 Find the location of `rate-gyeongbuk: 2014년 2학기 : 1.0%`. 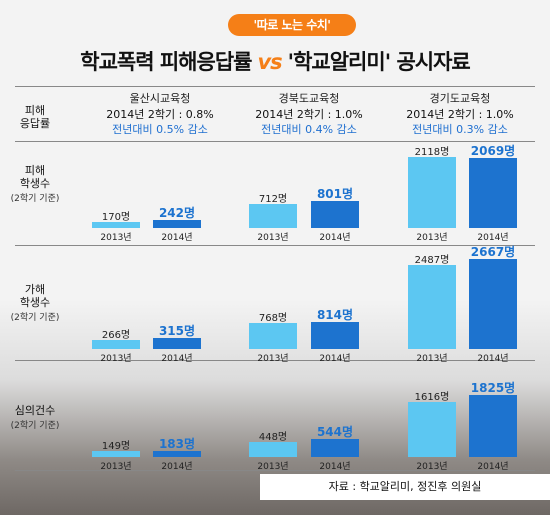

rate-gyeongbuk: 2014년 2학기 : 1.0% is located at coordinates (309, 114).